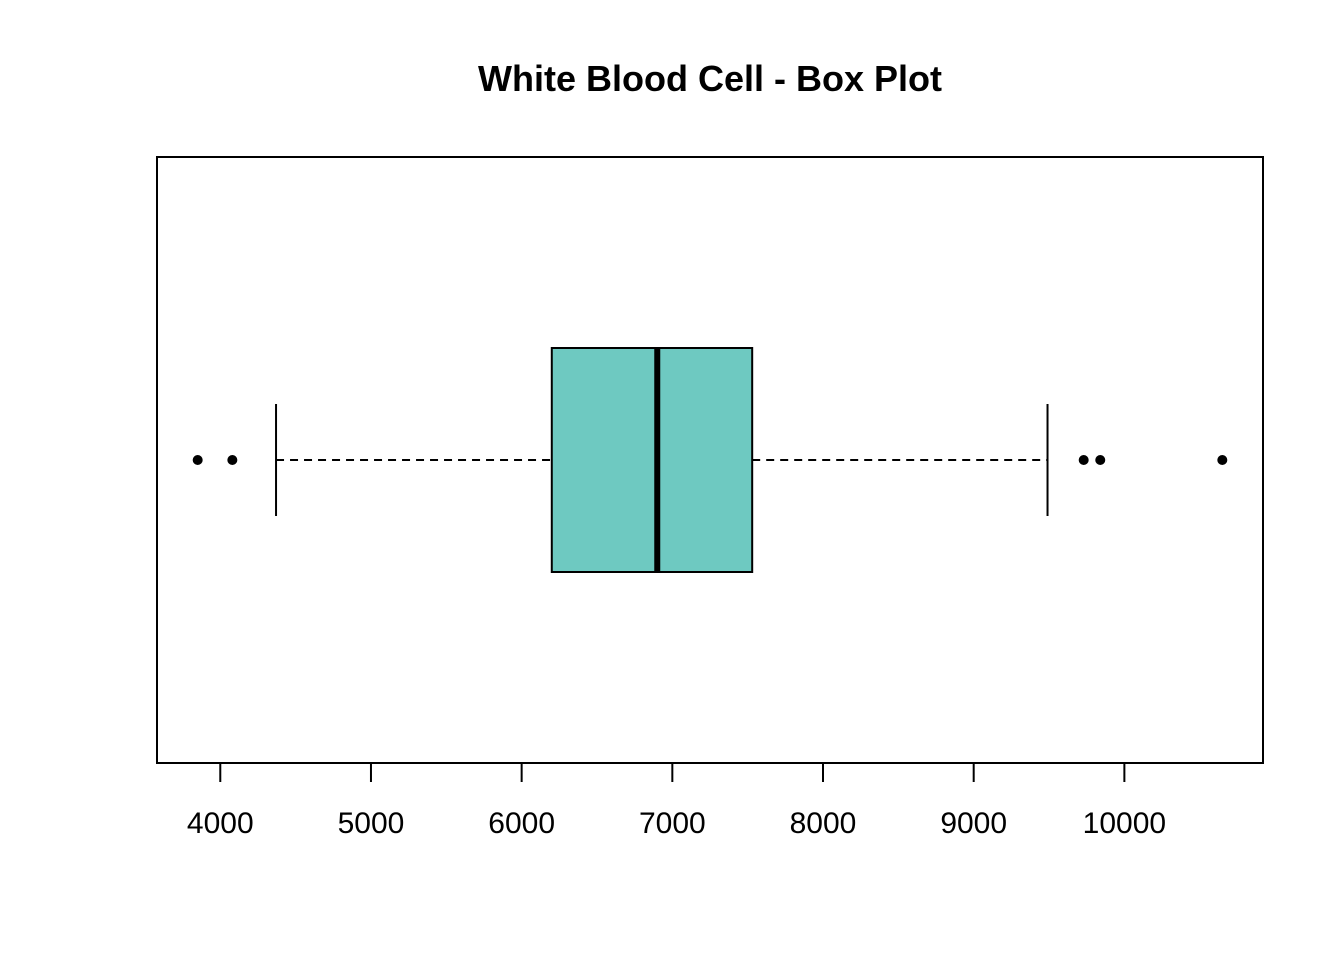 The height and width of the screenshot is (960, 1344). Describe the element at coordinates (973, 823) in the screenshot. I see `x-tick-label: 9000` at that location.